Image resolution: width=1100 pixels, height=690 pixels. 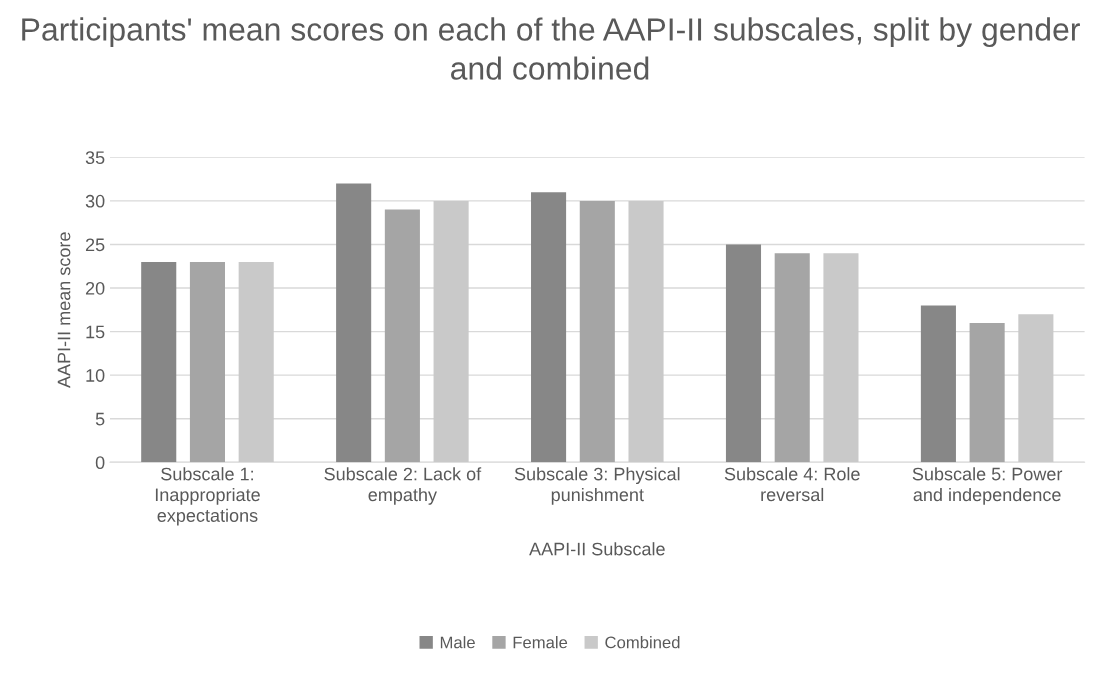 What do you see at coordinates (207, 496) in the screenshot?
I see `x-tick-label: Subscale 1: Inappropriate expectations` at bounding box center [207, 496].